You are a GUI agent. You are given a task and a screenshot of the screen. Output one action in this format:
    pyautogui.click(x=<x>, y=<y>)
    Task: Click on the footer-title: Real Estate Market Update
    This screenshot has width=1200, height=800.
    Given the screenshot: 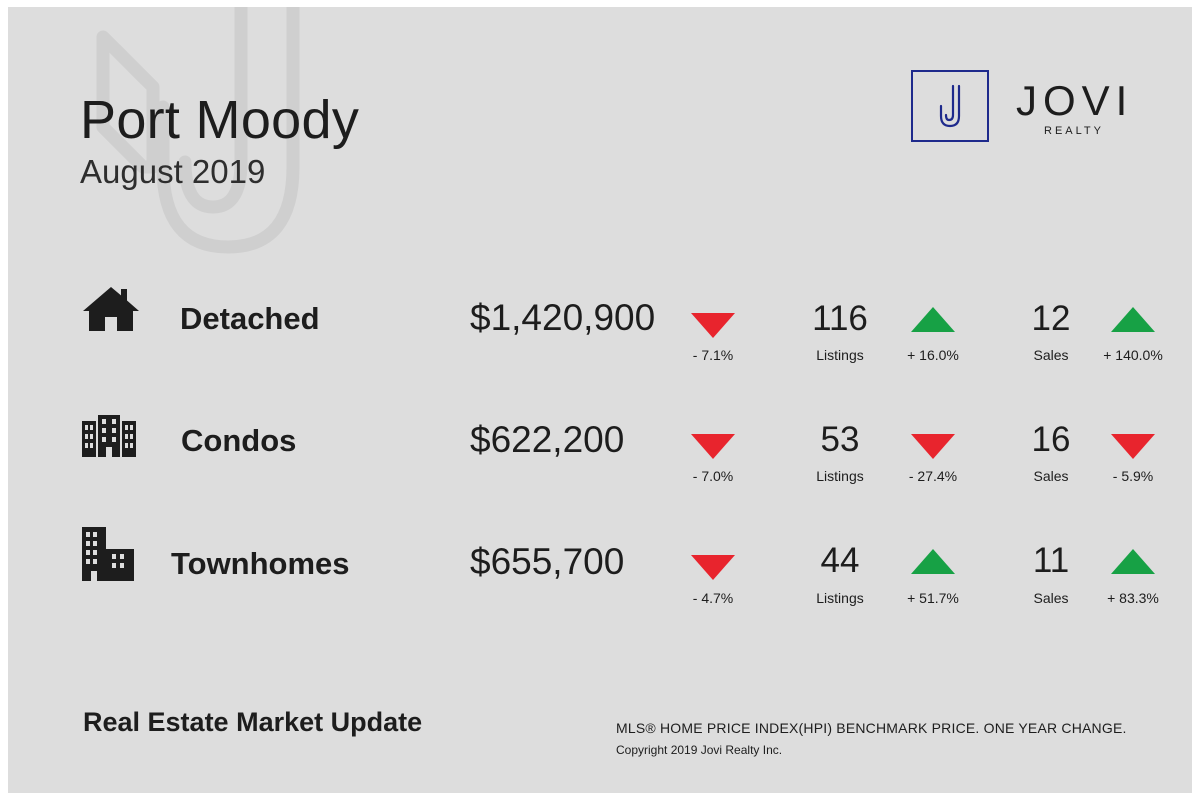 What is the action you would take?
    pyautogui.click(x=253, y=722)
    